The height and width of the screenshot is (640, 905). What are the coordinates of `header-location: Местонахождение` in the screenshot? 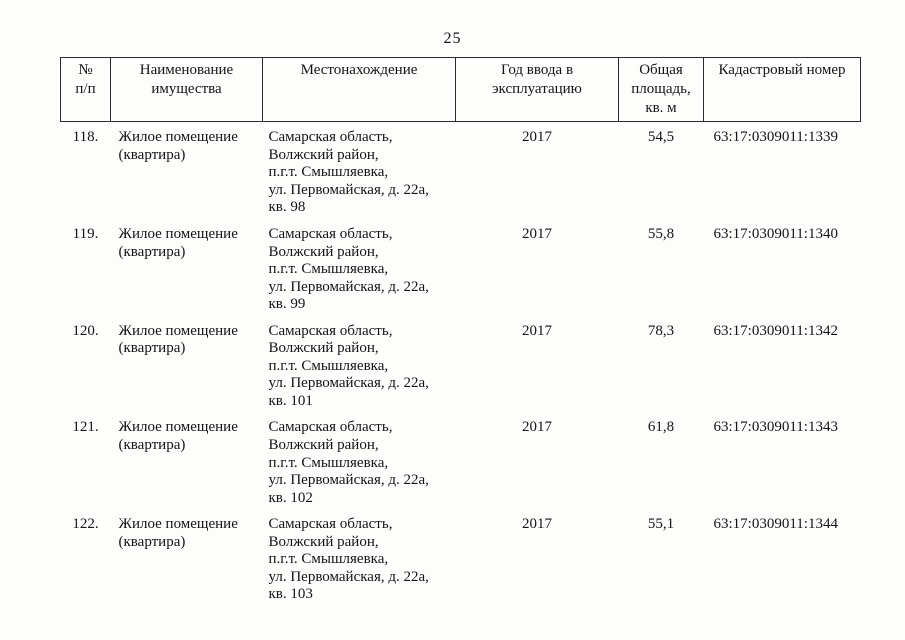 It's located at (359, 89).